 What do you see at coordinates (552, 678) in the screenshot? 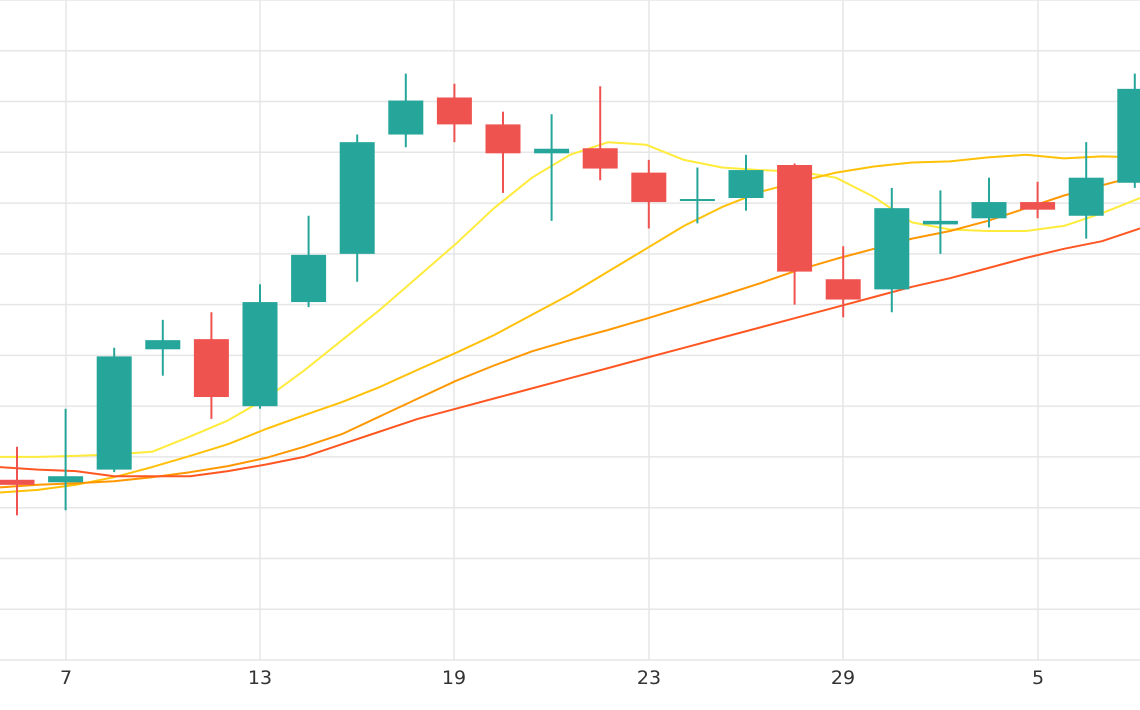
I see `x-axis-tick-labels: 7 13 19 23 29 5` at bounding box center [552, 678].